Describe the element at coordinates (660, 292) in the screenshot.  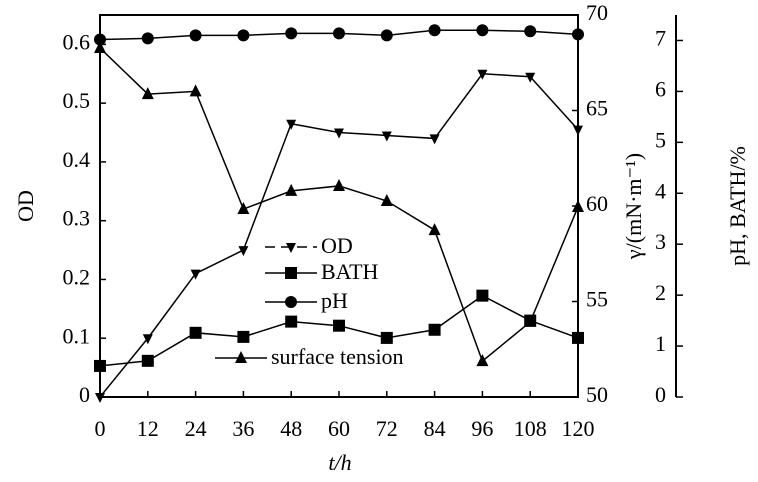
I see `y3-tick-label: 2` at that location.